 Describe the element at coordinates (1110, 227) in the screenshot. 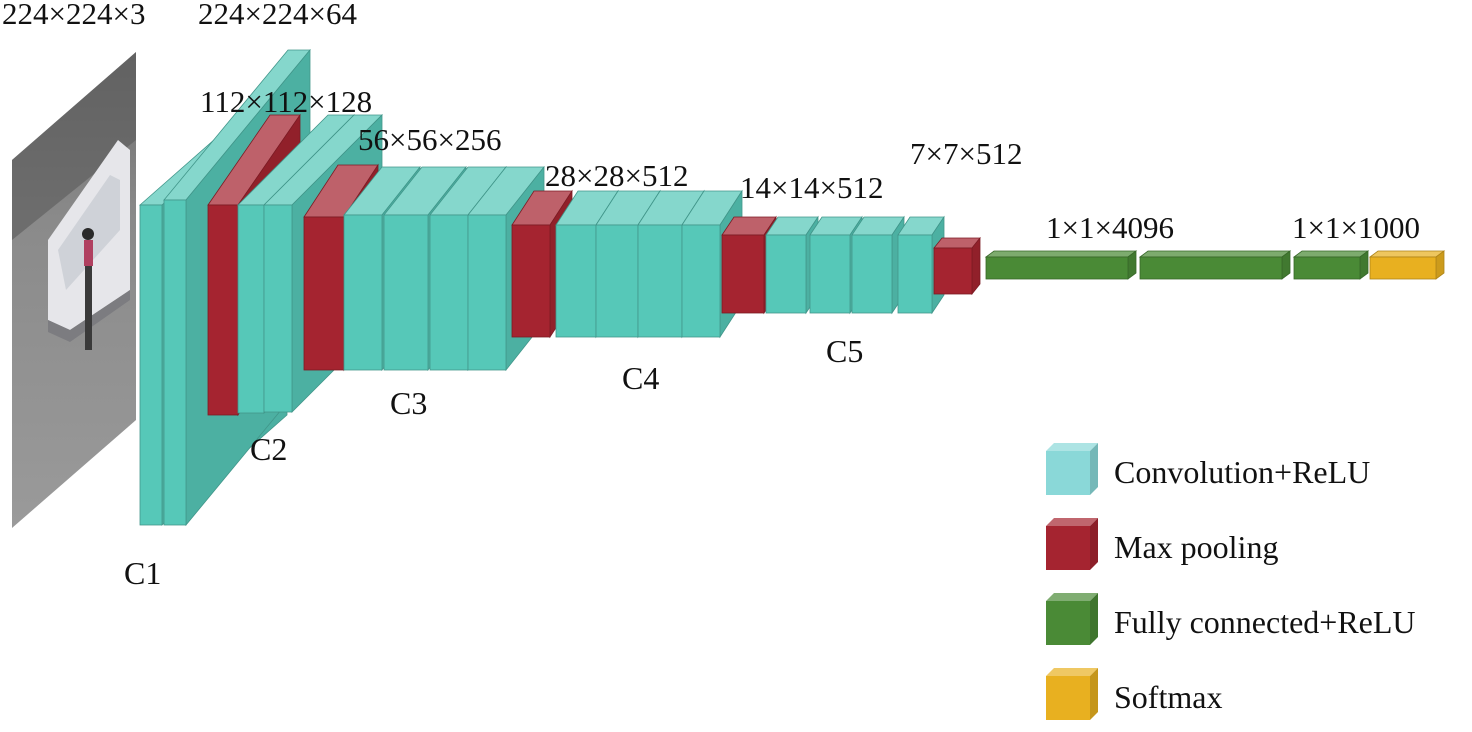

I see `dimension-label: 1×1×4096` at that location.